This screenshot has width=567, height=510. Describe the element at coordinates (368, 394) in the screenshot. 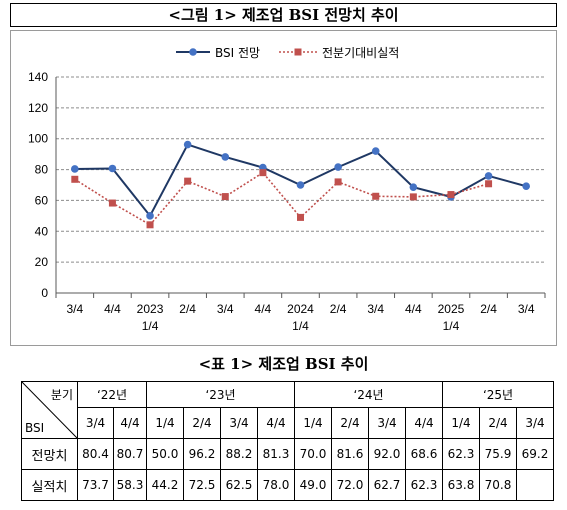

I see `year-header: ‘24년` at that location.